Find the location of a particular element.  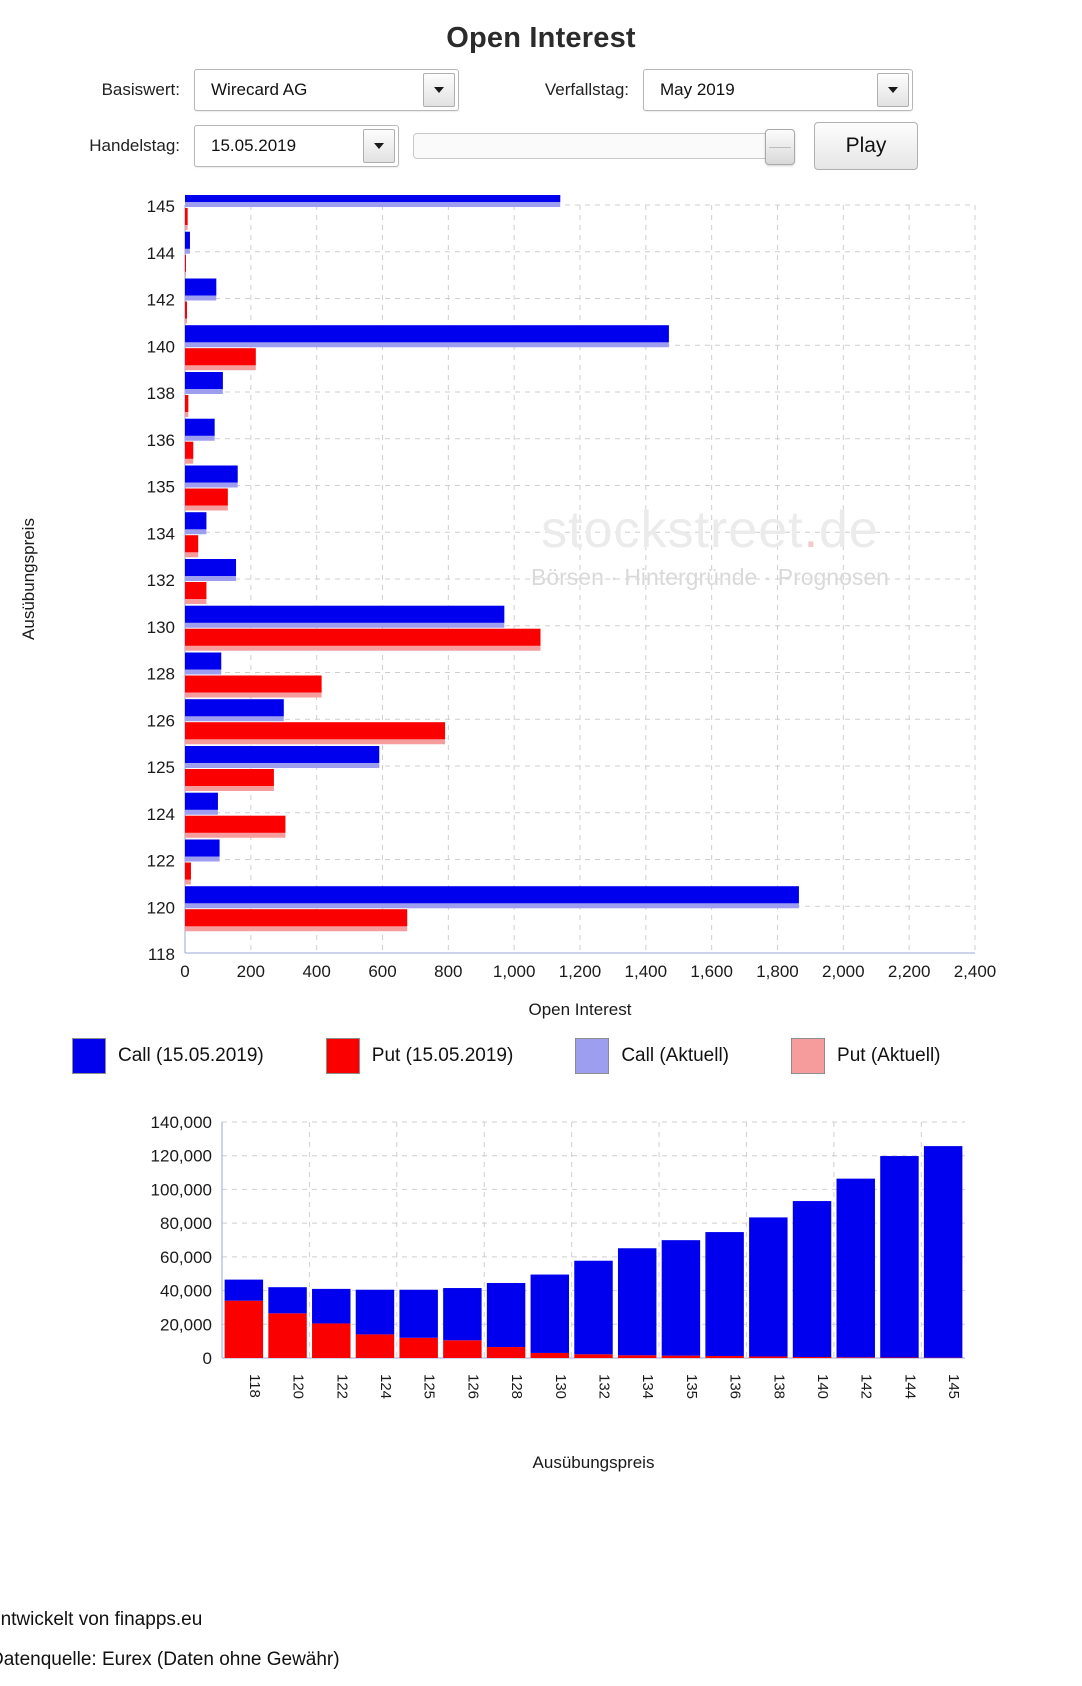

svg-text: 1,400 is located at coordinates (646, 971).